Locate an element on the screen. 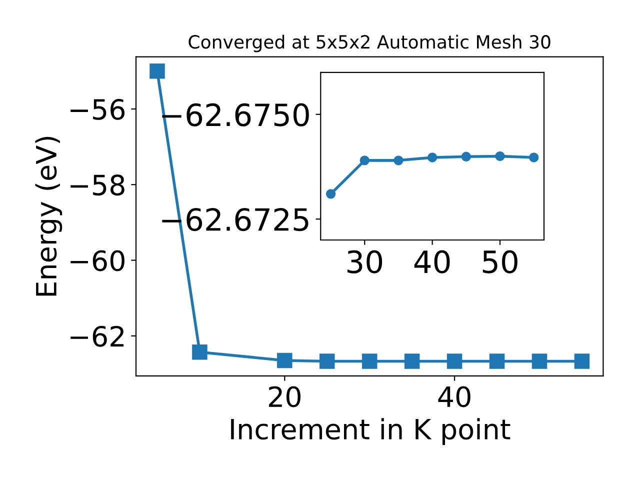 This screenshot has height=480, width=640. chart-title: Converged at 5x5x2 Automatic Mesh 30 is located at coordinates (369, 43).